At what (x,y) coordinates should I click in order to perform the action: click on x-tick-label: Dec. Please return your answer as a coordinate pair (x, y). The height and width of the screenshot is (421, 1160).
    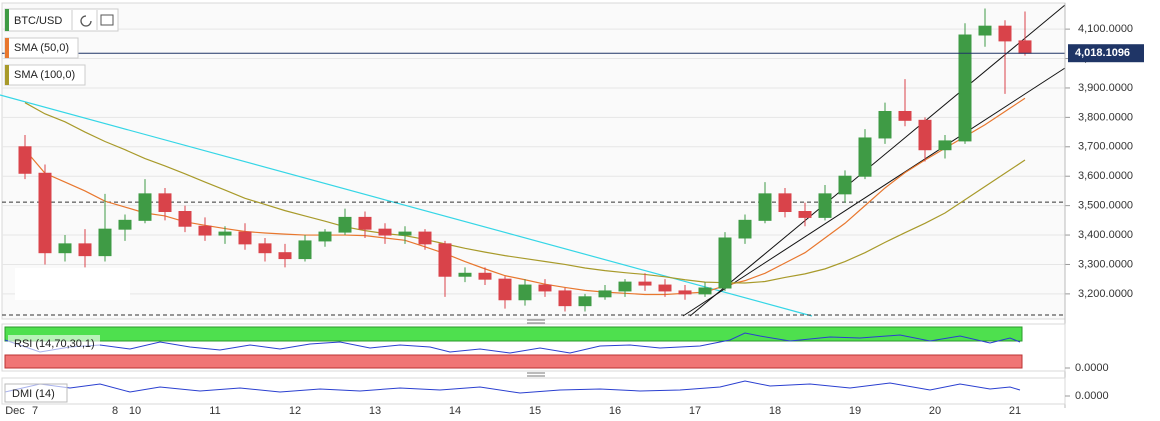
    Looking at the image, I should click on (15, 411).